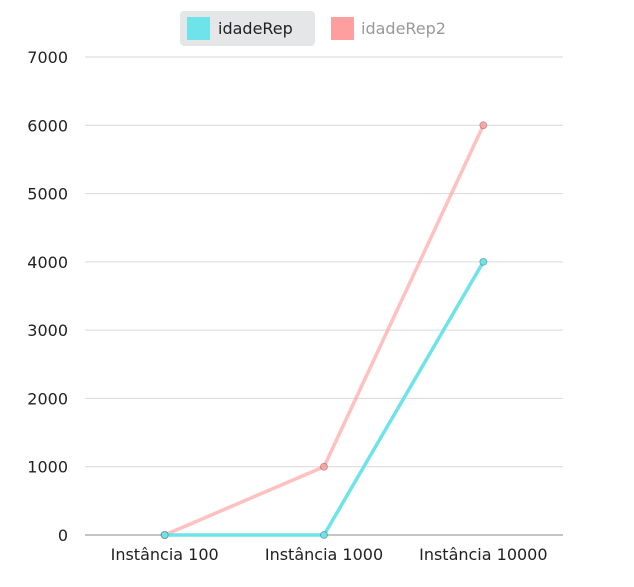  I want to click on y-tick-label: 0, so click(63, 535).